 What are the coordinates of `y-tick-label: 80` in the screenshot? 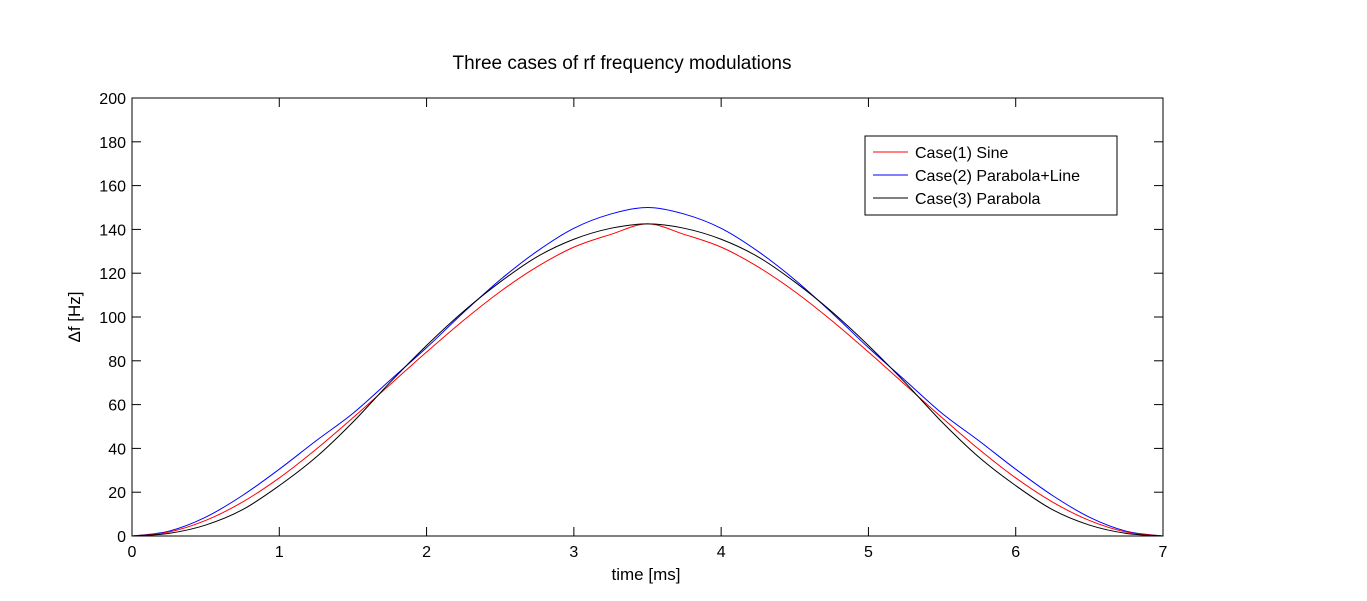 It's located at (117, 362).